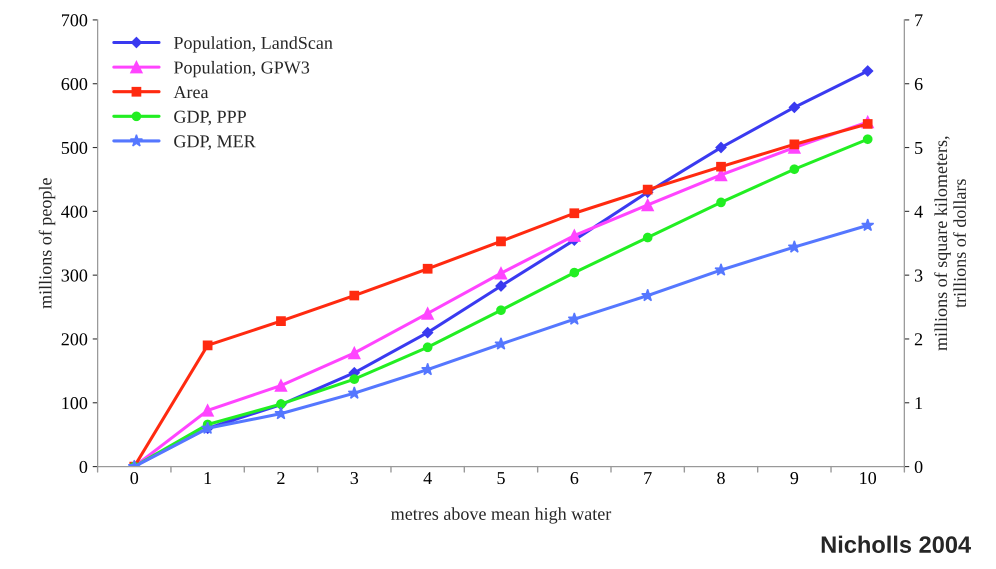 Image resolution: width=996 pixels, height=569 pixels. Describe the element at coordinates (75, 403) in the screenshot. I see `y-tick-label: 100` at that location.